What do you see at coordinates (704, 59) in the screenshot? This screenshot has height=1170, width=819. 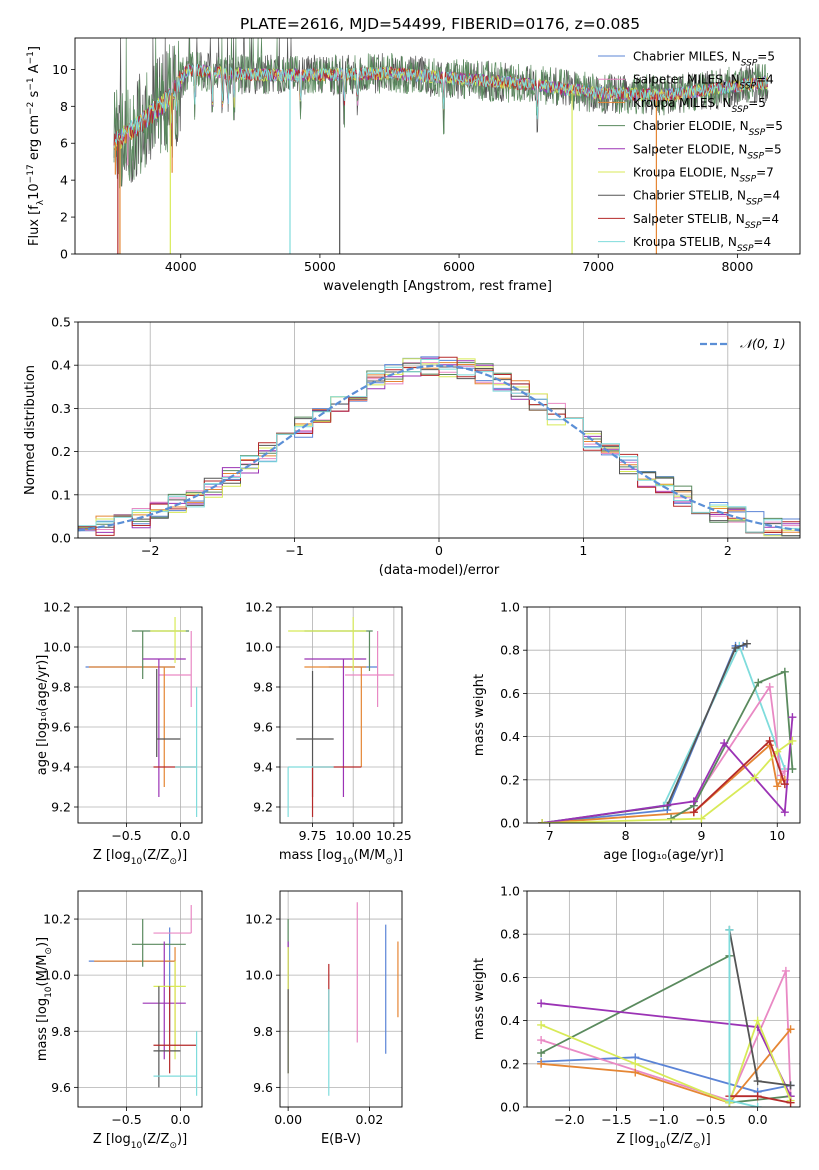 I see `legend-label: Chabrier MILES, NSSP=5` at bounding box center [704, 59].